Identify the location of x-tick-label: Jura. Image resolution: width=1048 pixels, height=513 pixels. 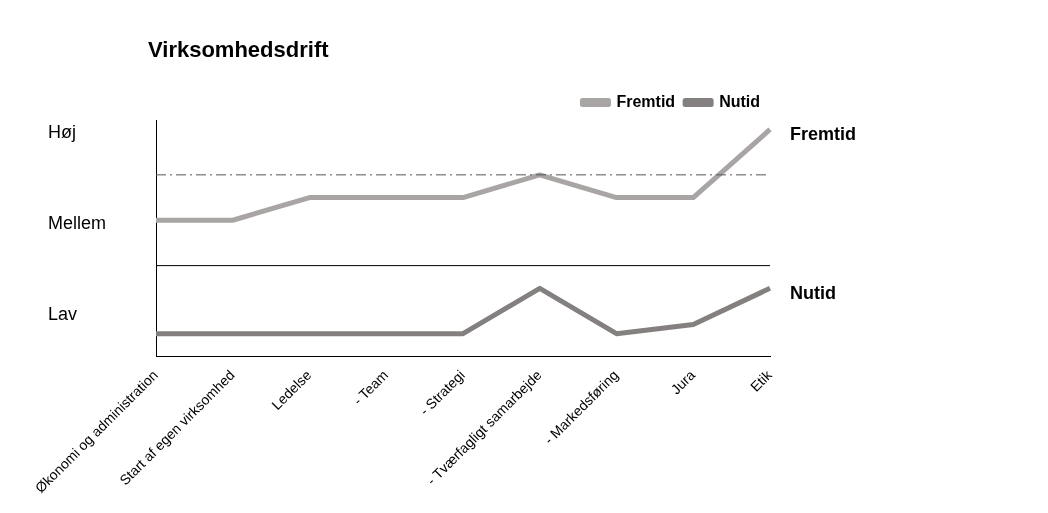
(683, 382).